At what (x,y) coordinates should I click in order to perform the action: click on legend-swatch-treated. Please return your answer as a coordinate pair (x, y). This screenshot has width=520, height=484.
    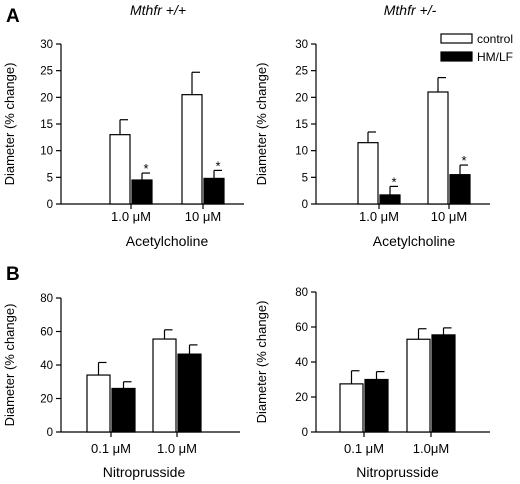
    Looking at the image, I should click on (456, 56).